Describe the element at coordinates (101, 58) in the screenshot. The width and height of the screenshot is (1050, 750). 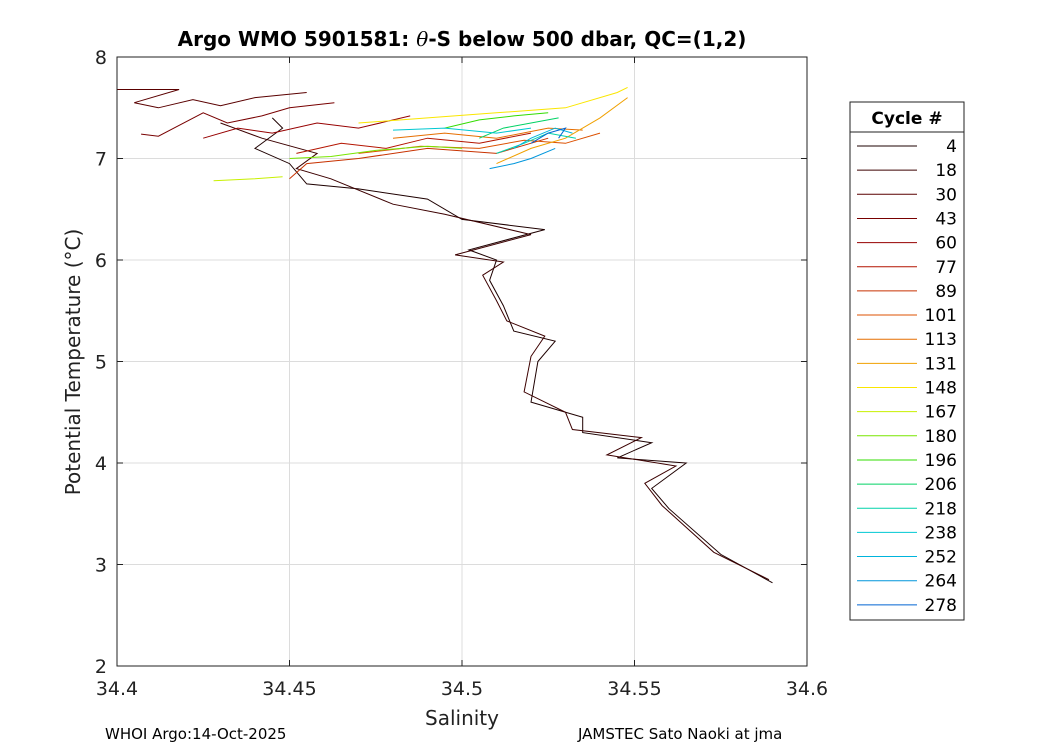
I see `y-tick-label: 8` at that location.